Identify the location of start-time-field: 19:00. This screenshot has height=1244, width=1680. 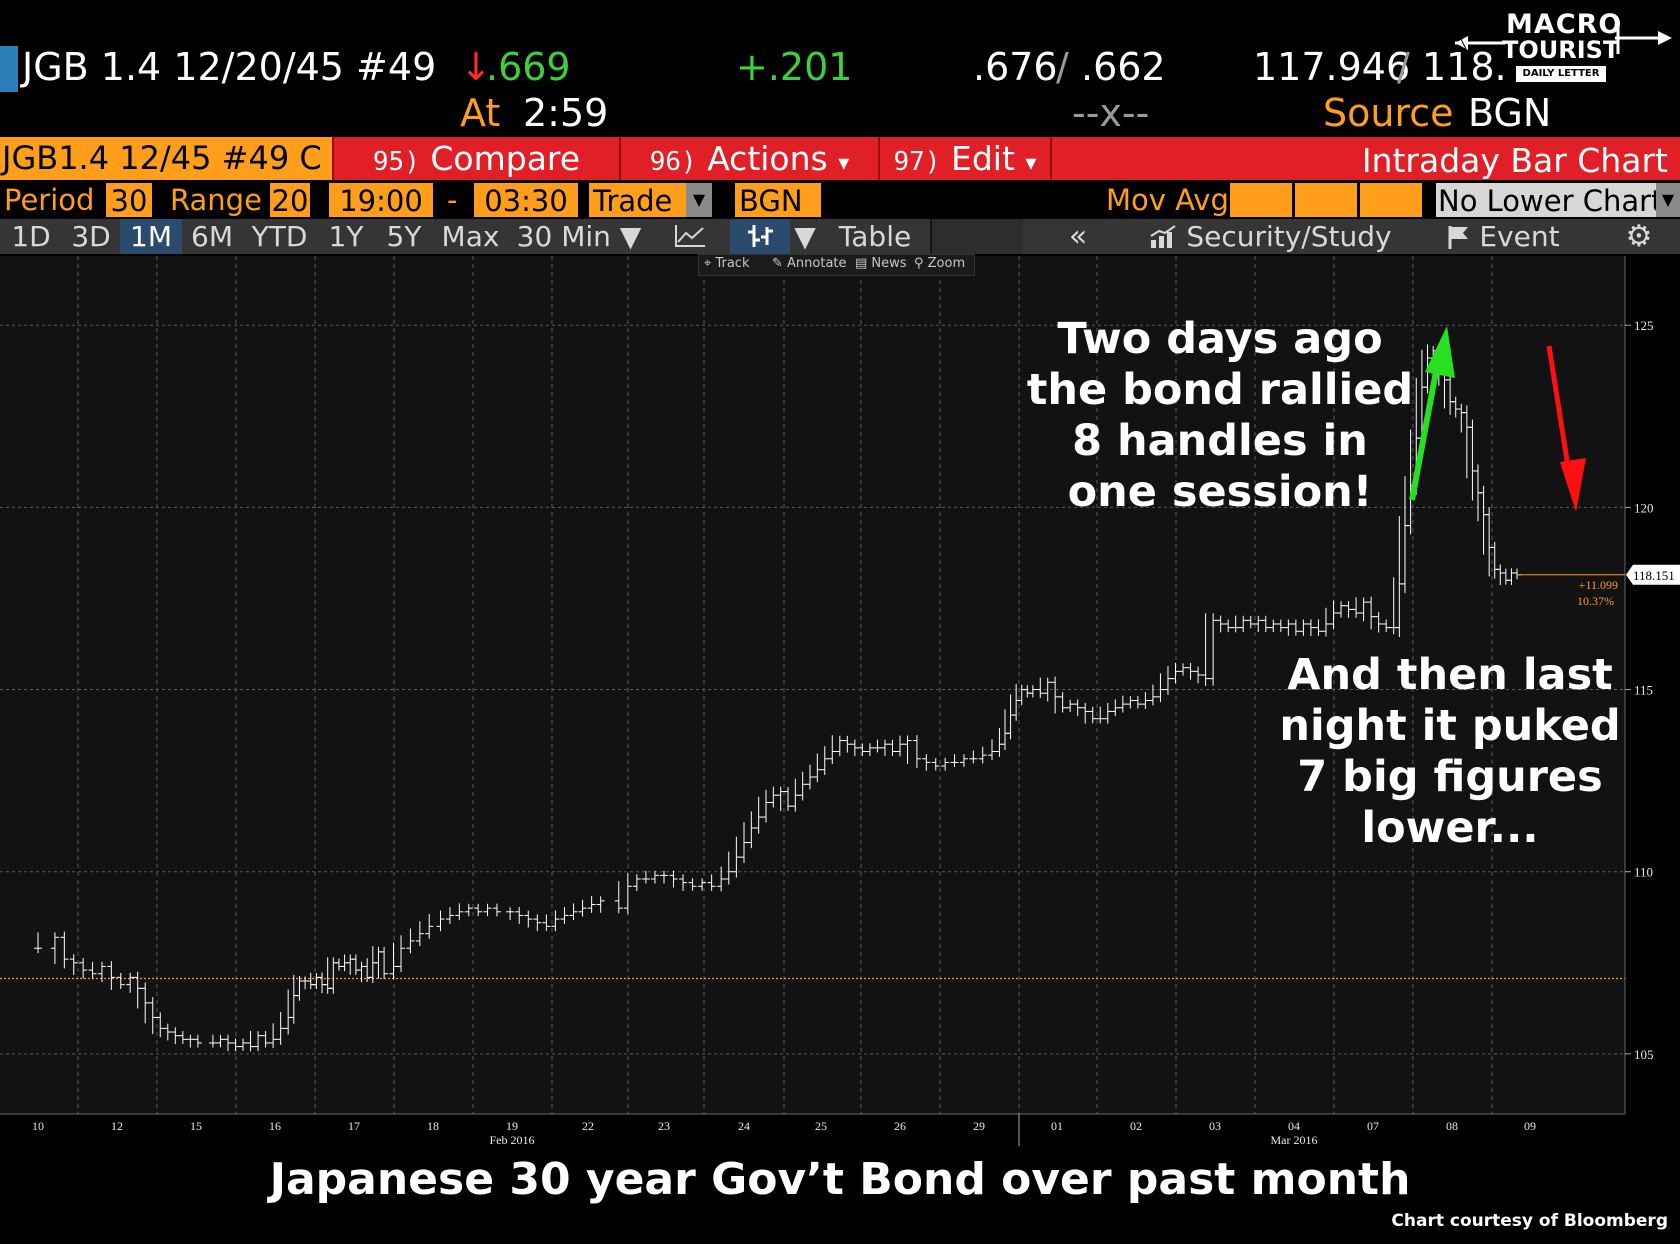
(381, 200).